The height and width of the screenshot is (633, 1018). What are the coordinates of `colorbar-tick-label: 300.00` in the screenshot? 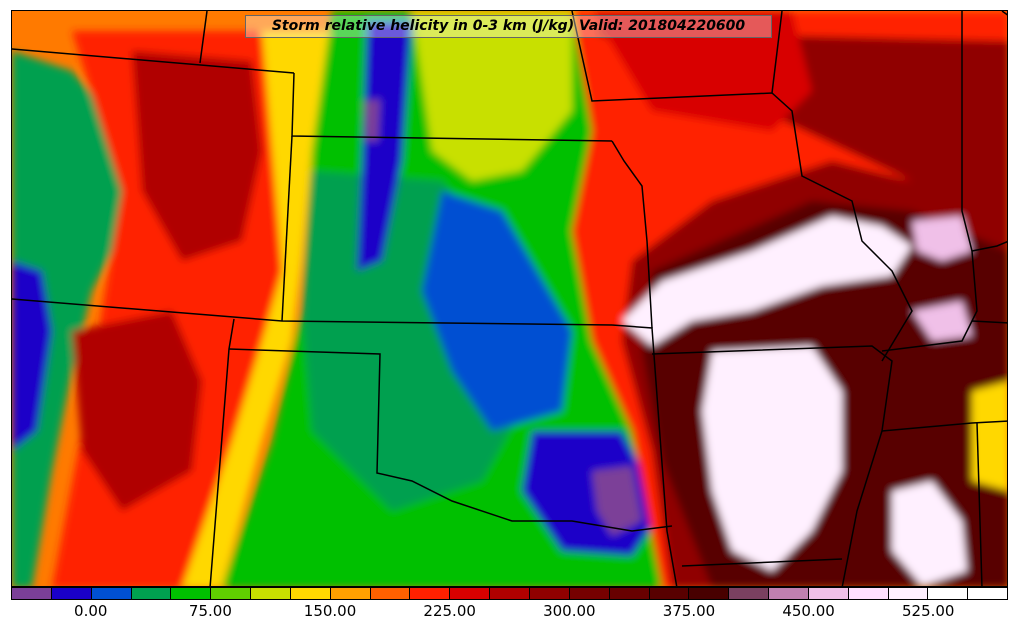 It's located at (569, 611).